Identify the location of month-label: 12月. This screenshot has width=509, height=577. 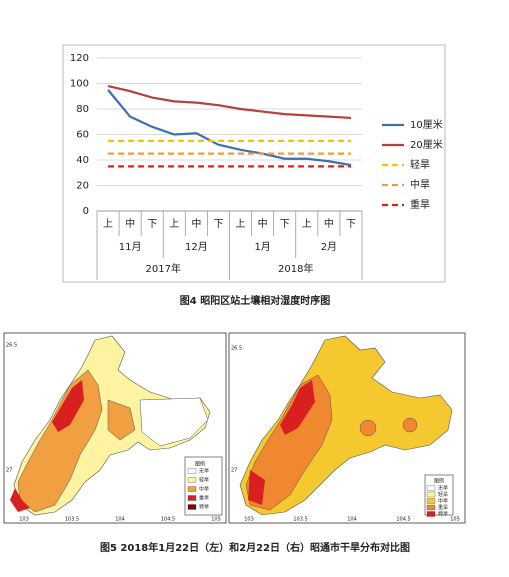
(196, 247).